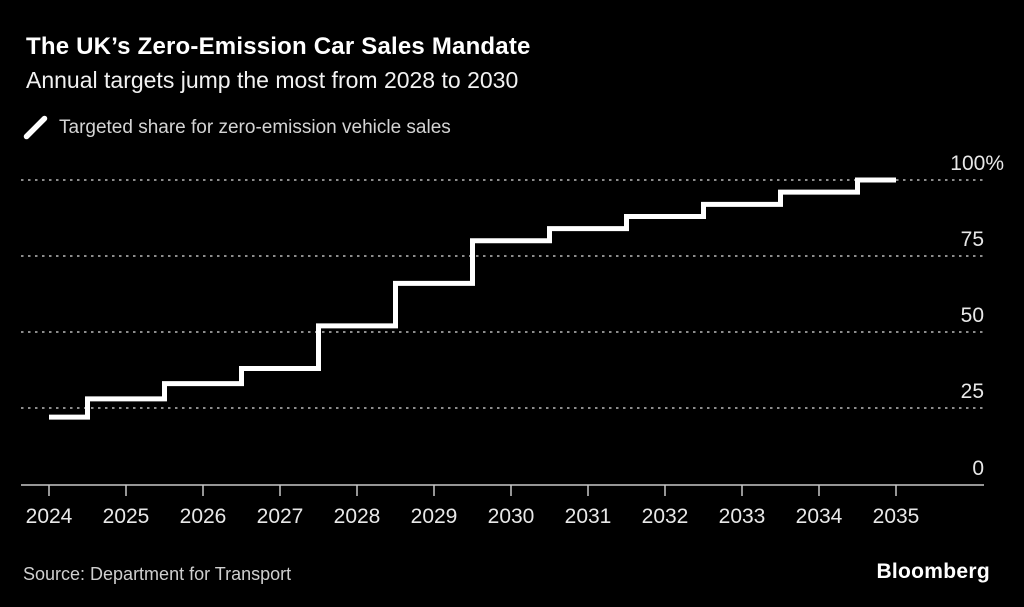  Describe the element at coordinates (278, 46) in the screenshot. I see `chart-title: The UK’s Zero-Emission Car Sales Mandate` at that location.